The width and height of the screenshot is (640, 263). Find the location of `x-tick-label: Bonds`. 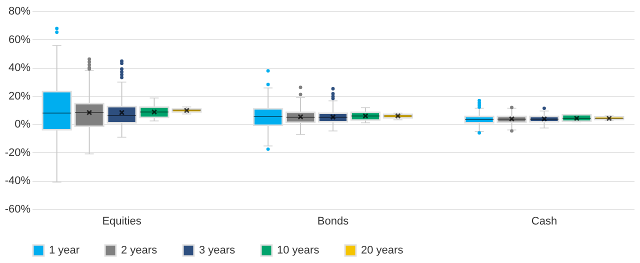

x-tick-label: Bonds is located at coordinates (333, 222).